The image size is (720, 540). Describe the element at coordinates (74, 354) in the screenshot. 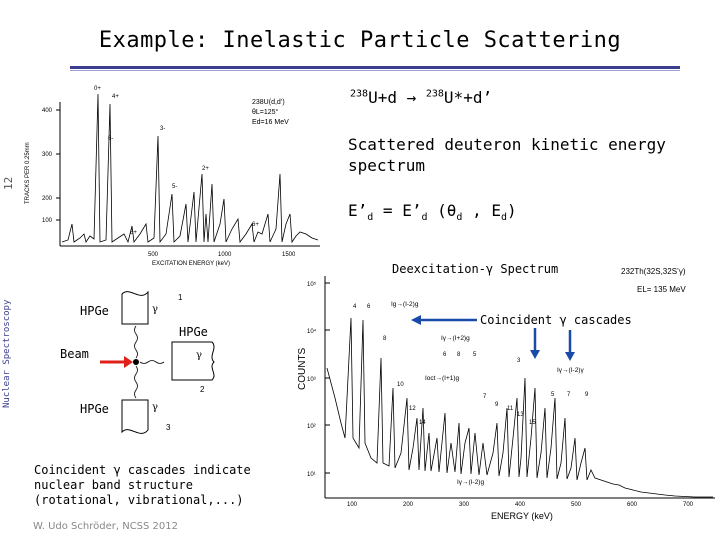

I see `beam-label: Beam` at that location.